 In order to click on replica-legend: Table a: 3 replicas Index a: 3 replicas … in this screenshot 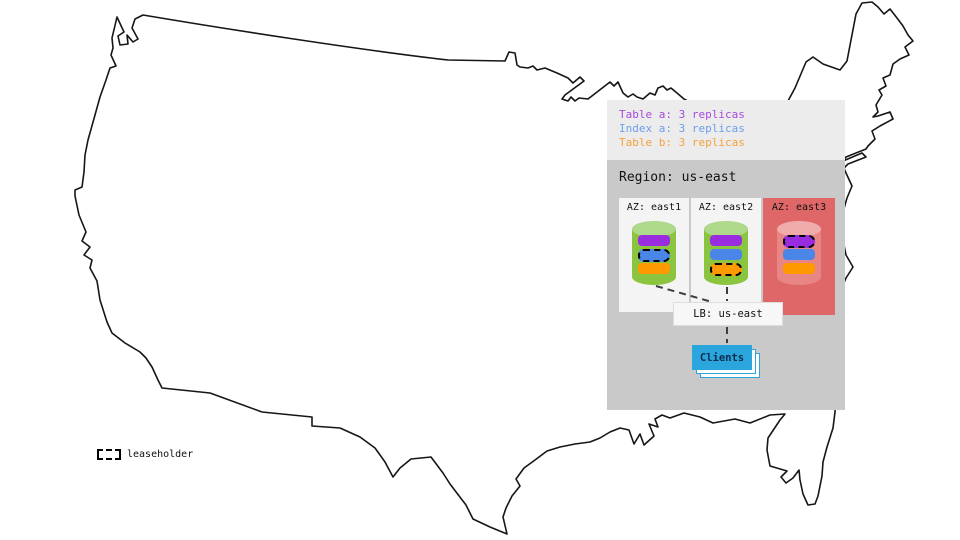, I will do `click(726, 130)`.